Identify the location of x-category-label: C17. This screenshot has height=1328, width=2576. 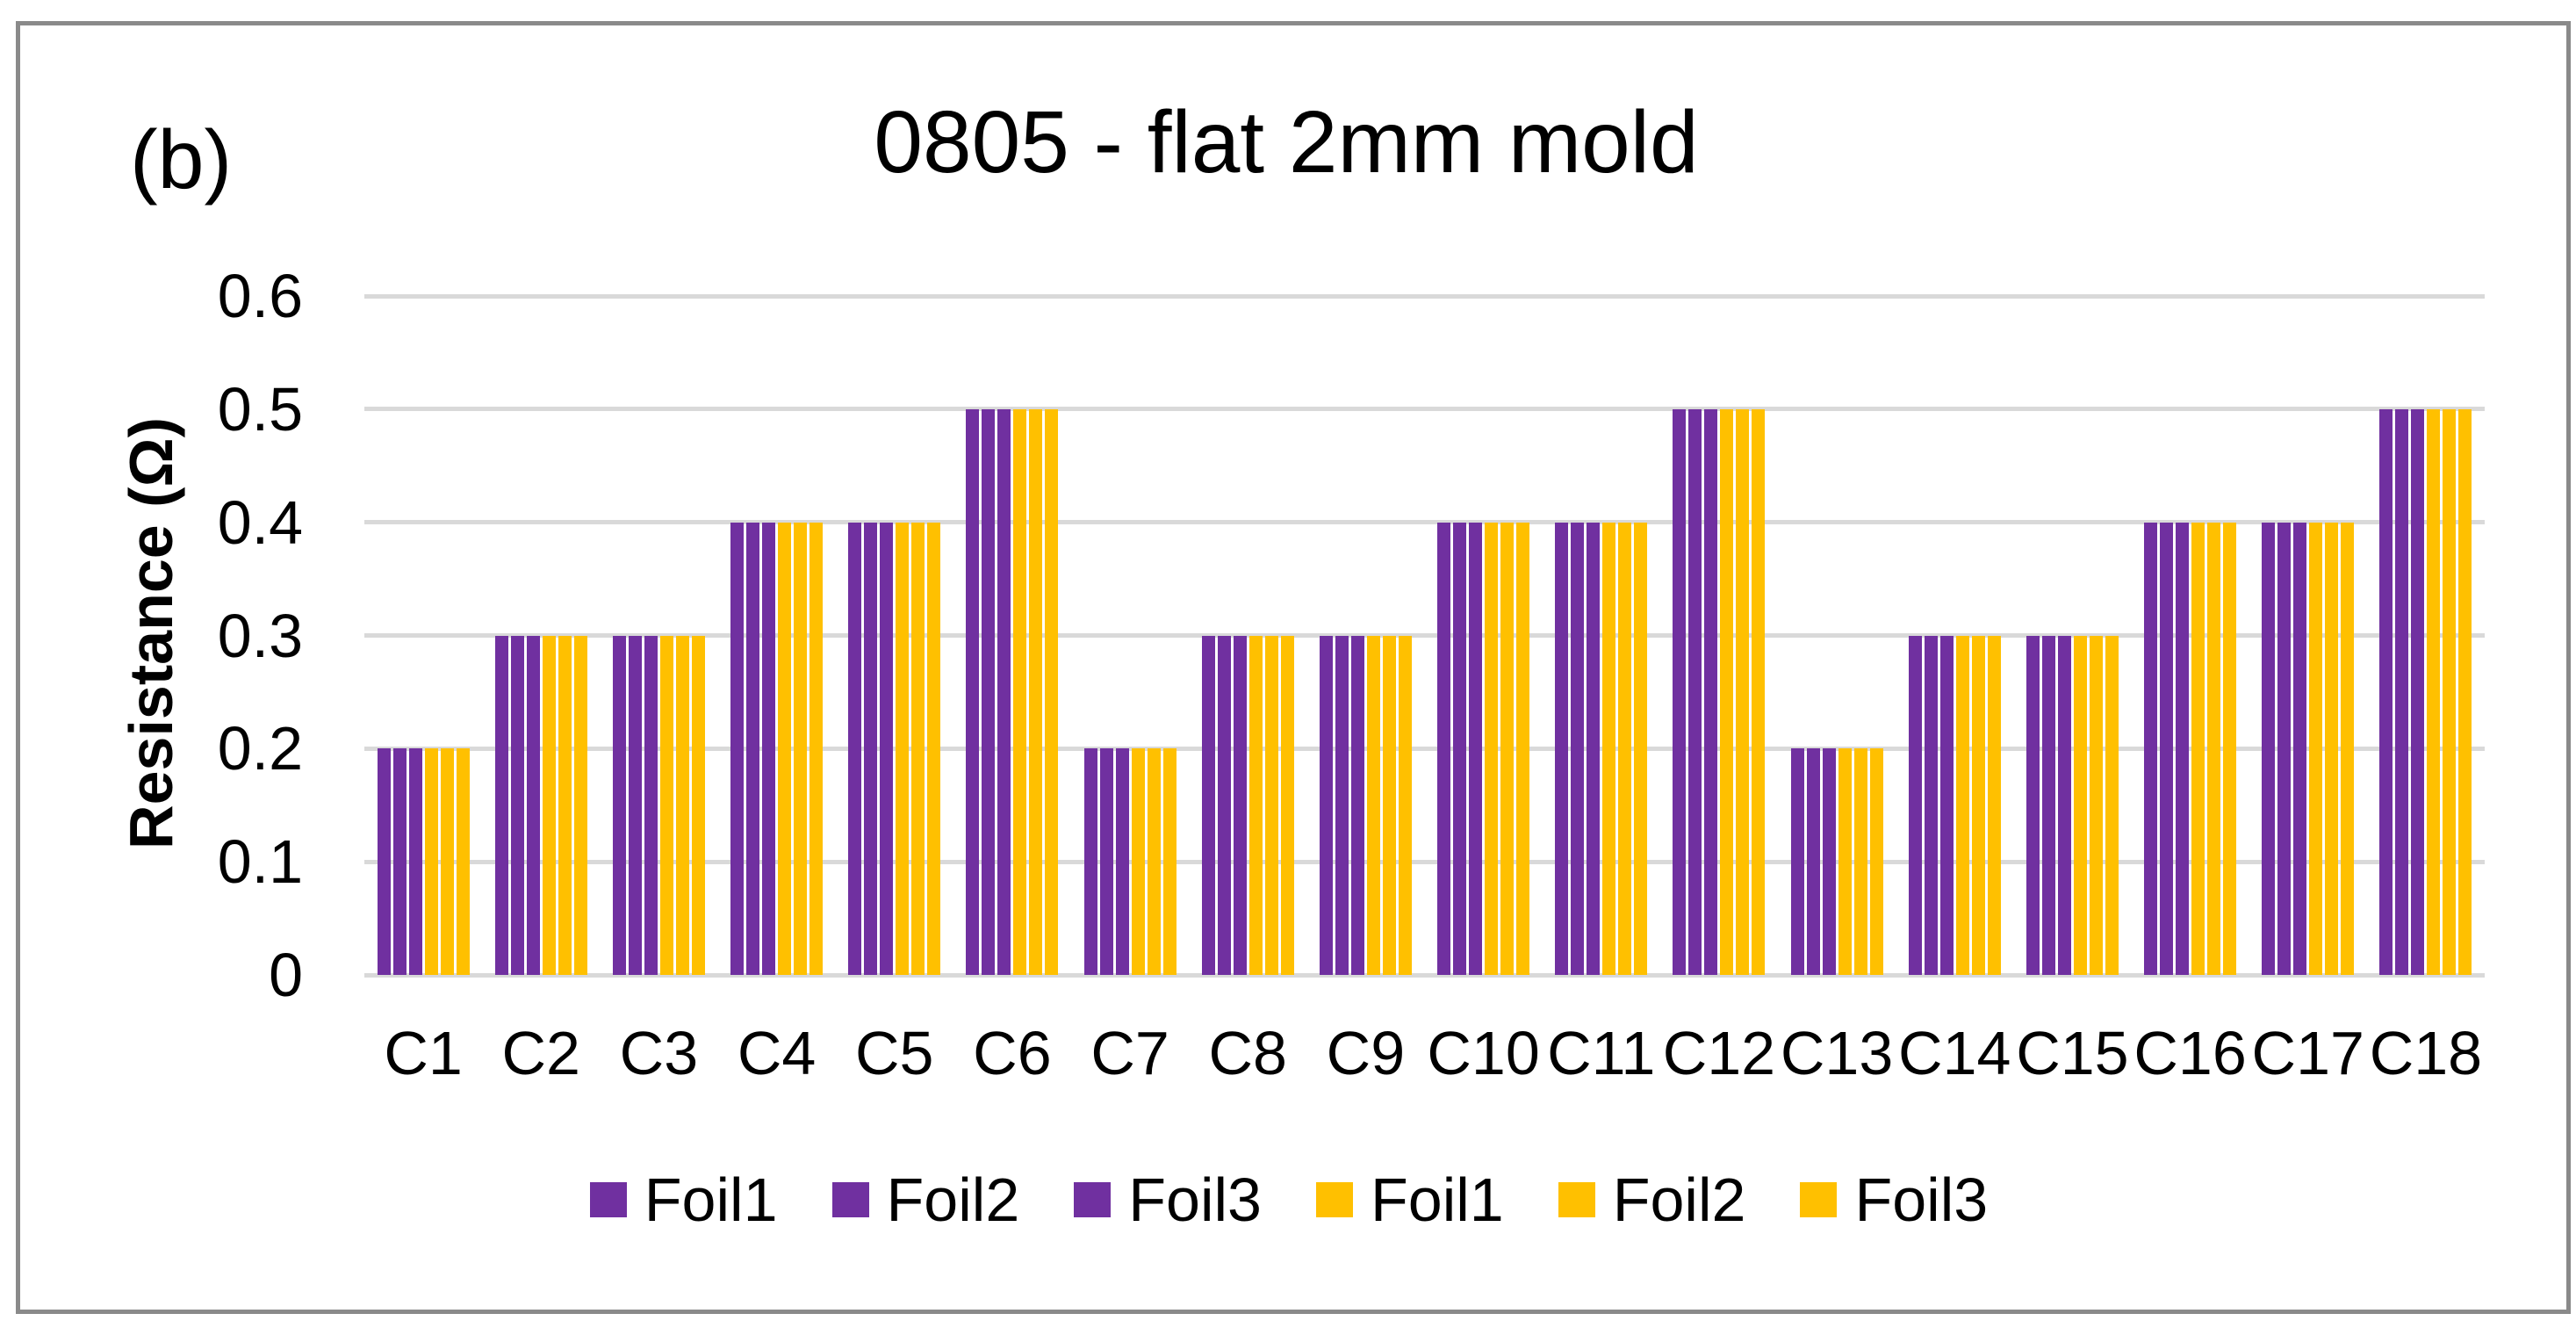
(2307, 1053).